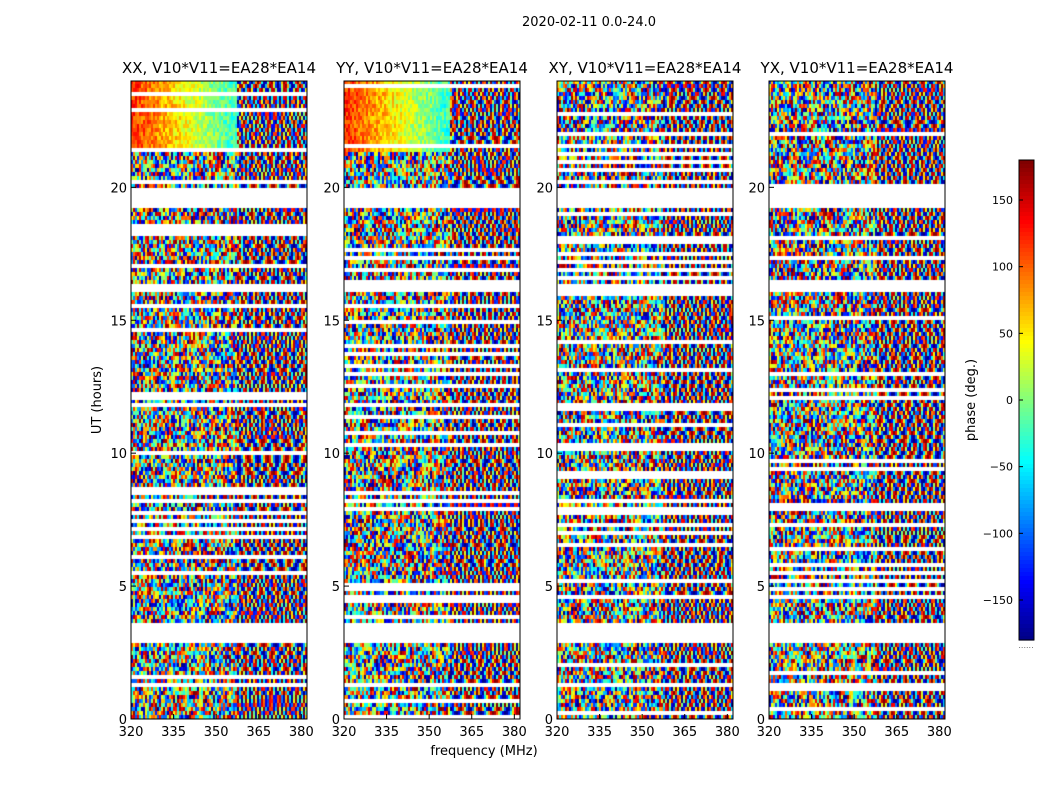  I want to click on colorbar-tick-label: 50, so click(1006, 333).